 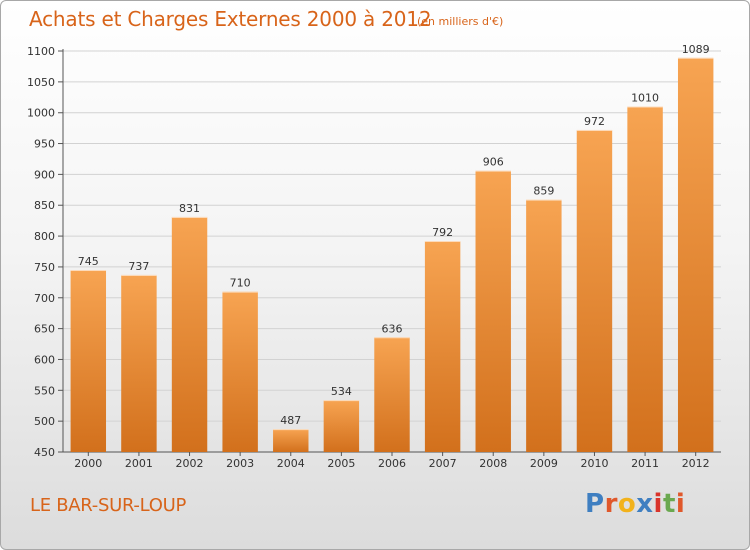 What do you see at coordinates (88, 463) in the screenshot?
I see `x-tick-label-2000: 2000` at bounding box center [88, 463].